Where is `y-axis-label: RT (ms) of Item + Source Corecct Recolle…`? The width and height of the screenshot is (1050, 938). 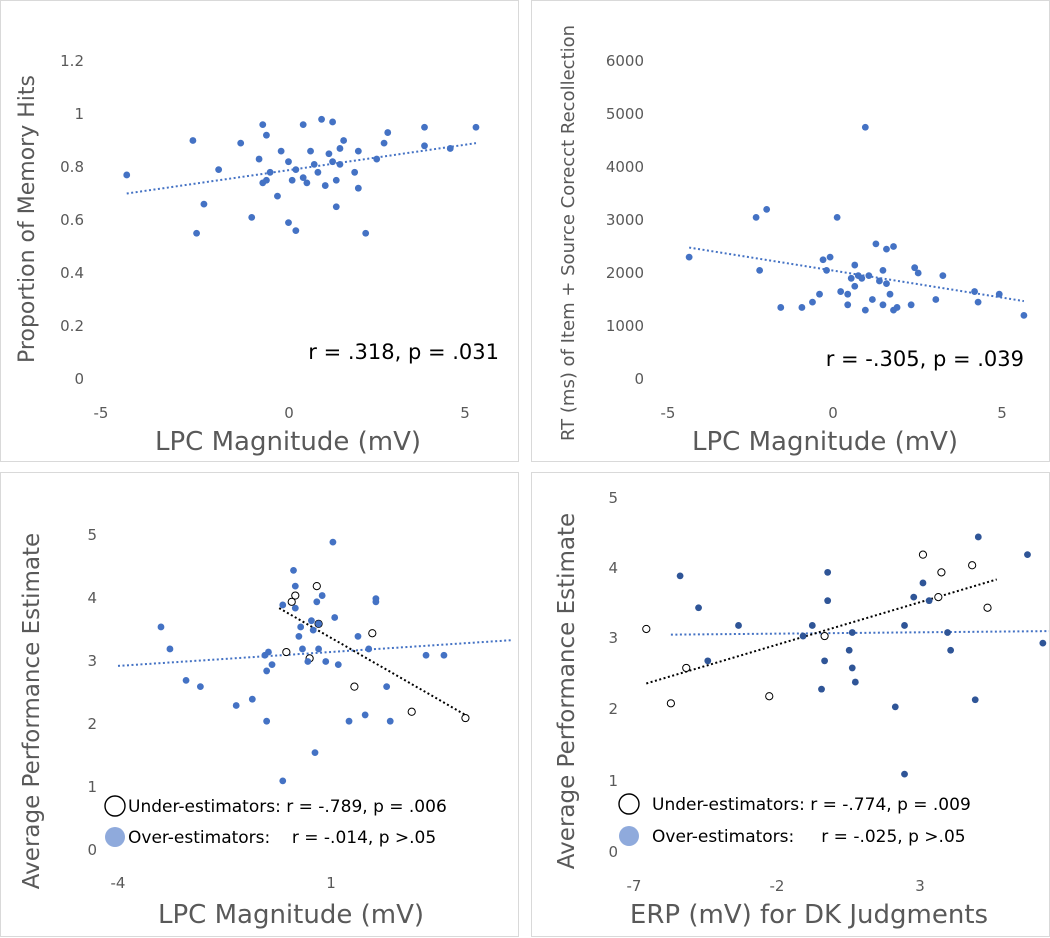
y-axis-label: RT (ms) of Item + Source Corecct Recolle… is located at coordinates (568, 233).